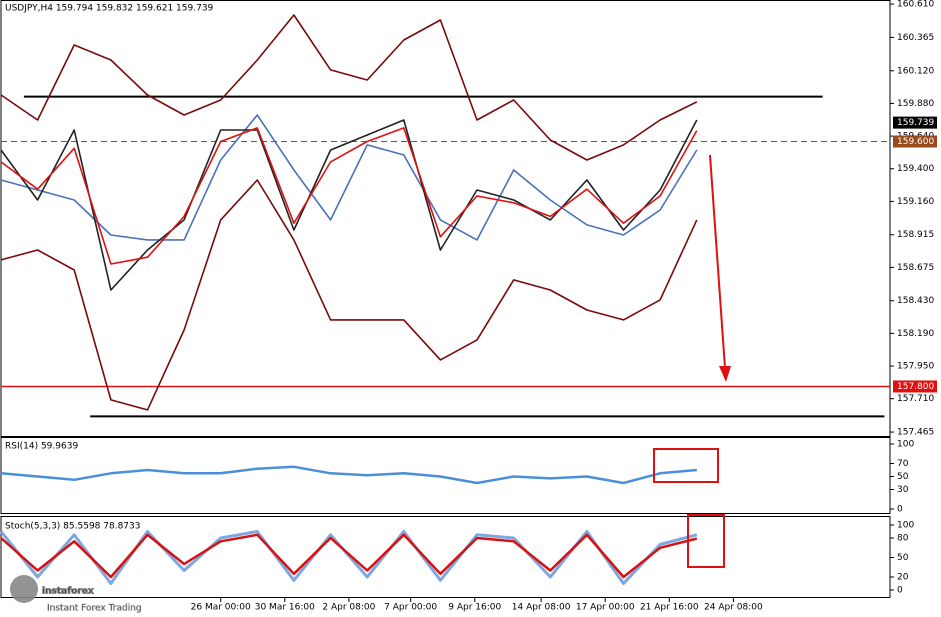  What do you see at coordinates (68, 592) in the screenshot?
I see `brand: instaforex` at bounding box center [68, 592].